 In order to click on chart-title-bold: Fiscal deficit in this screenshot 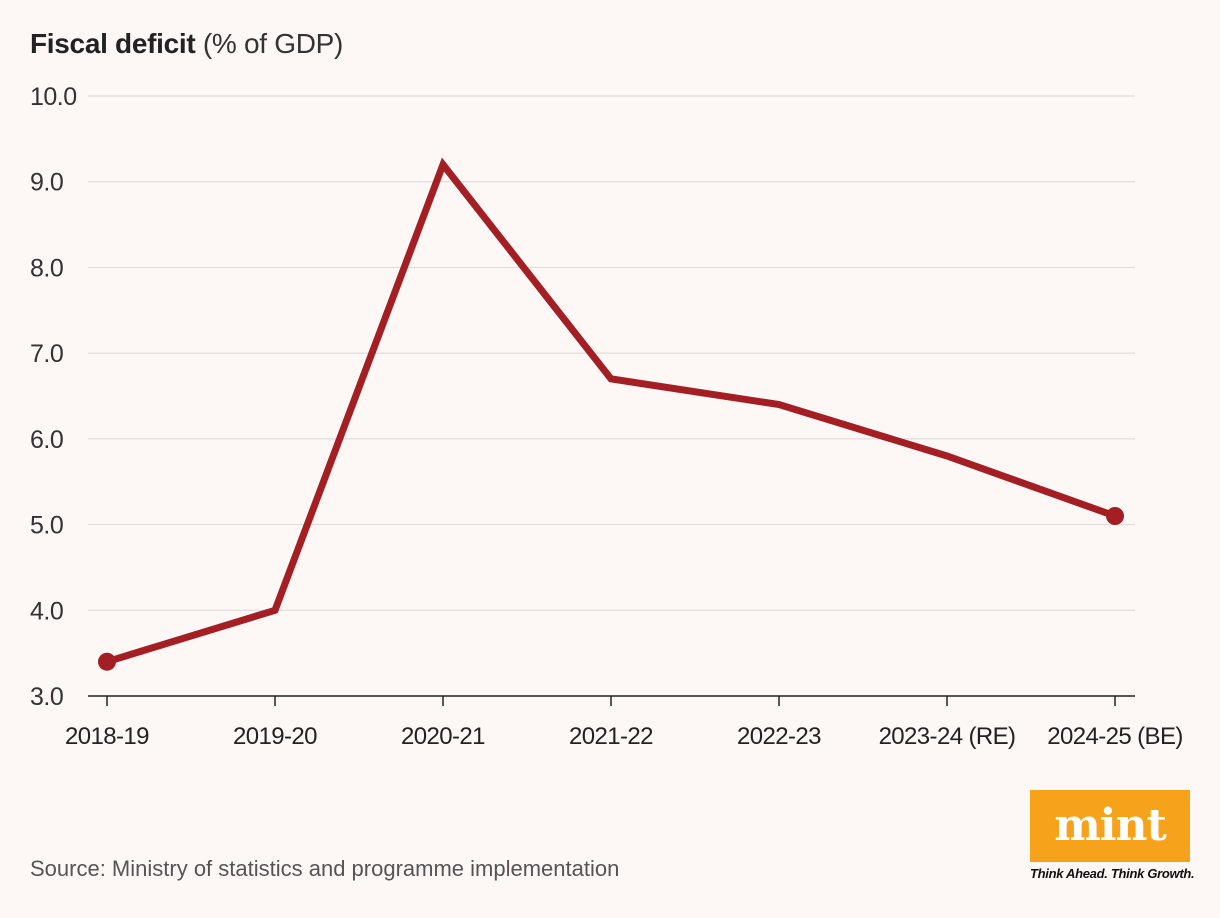, I will do `click(113, 43)`.